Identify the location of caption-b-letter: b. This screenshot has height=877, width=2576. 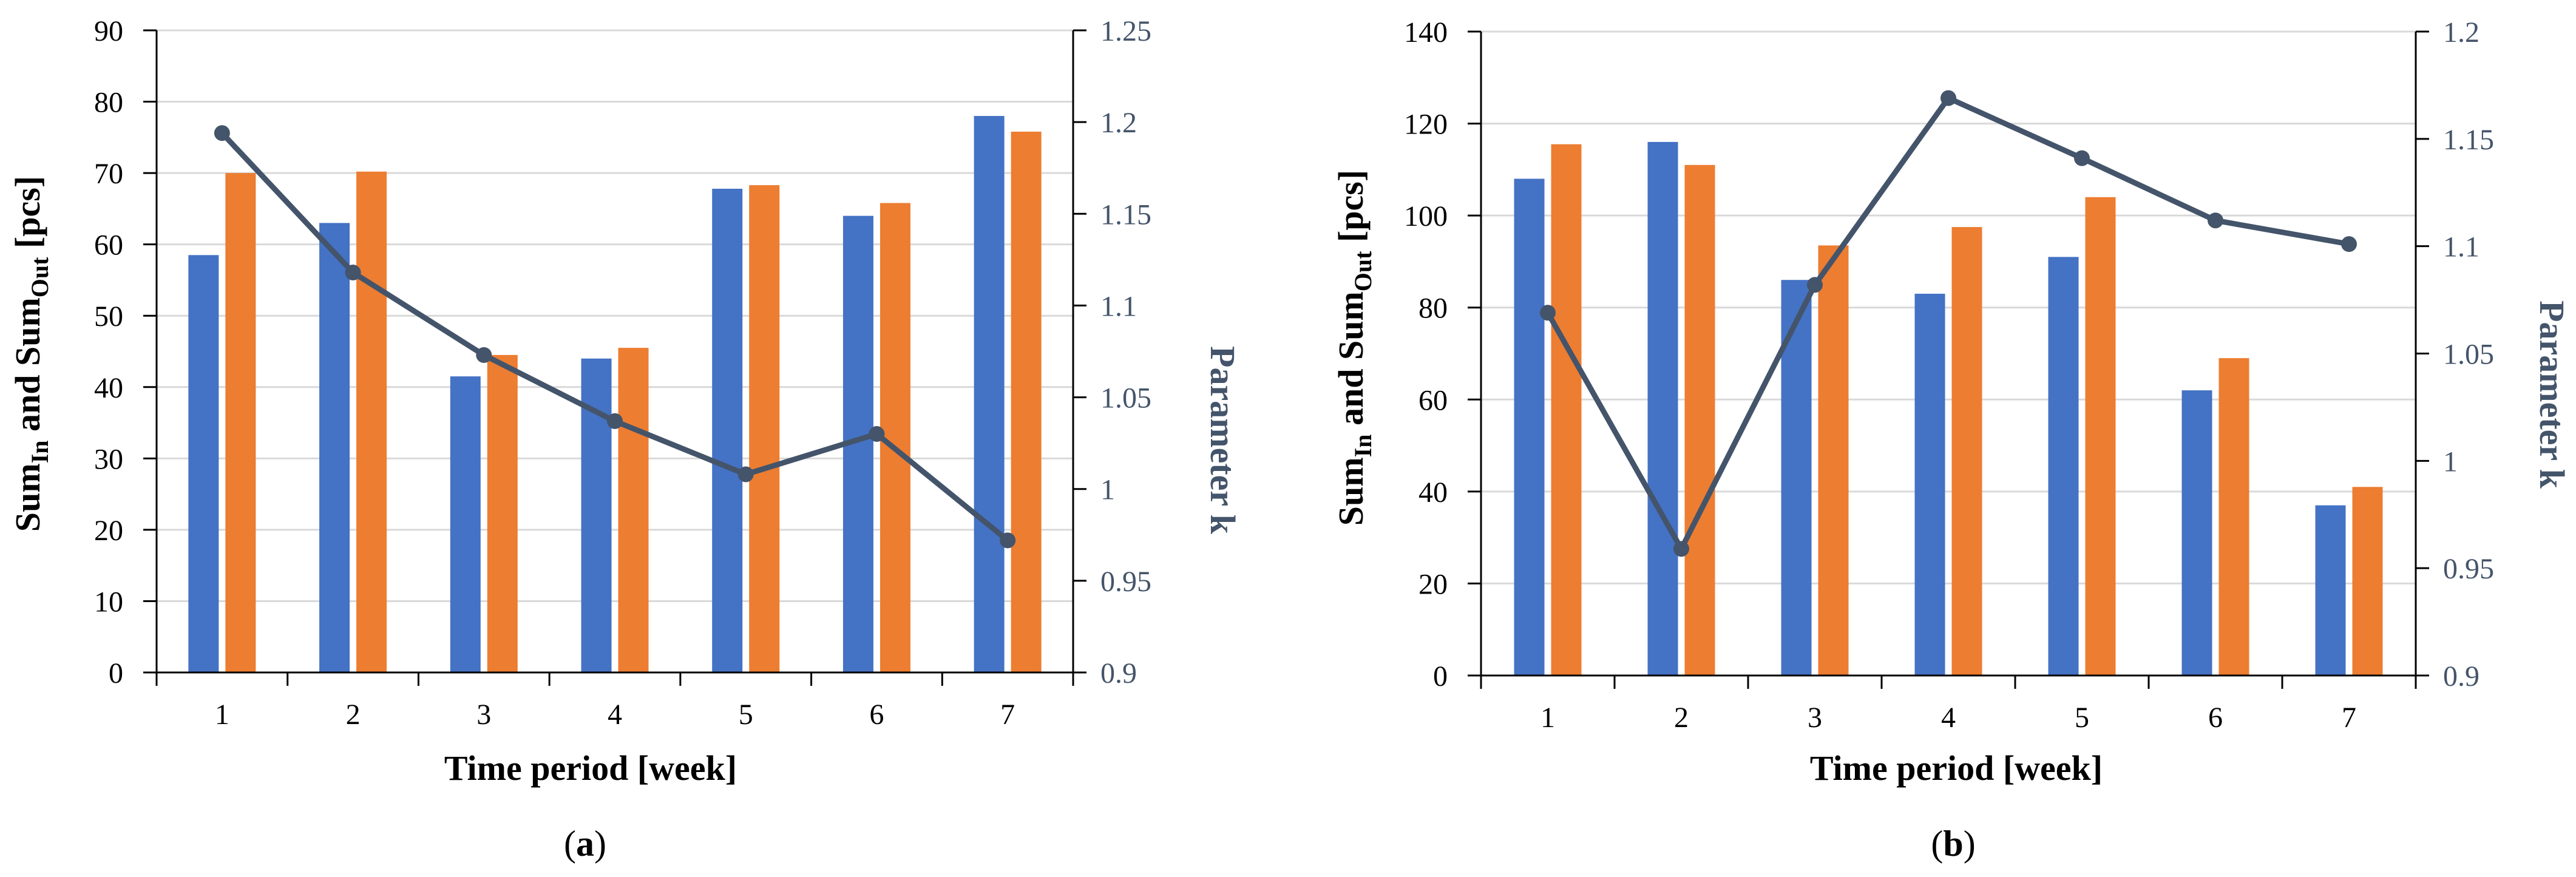
(1953, 844).